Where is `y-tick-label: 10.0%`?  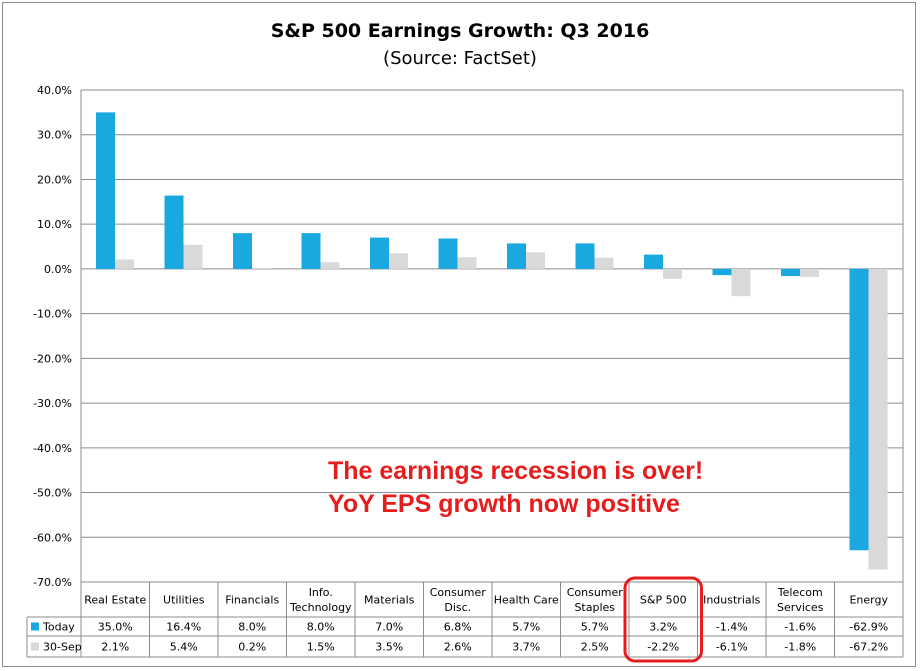
y-tick-label: 10.0% is located at coordinates (54, 224).